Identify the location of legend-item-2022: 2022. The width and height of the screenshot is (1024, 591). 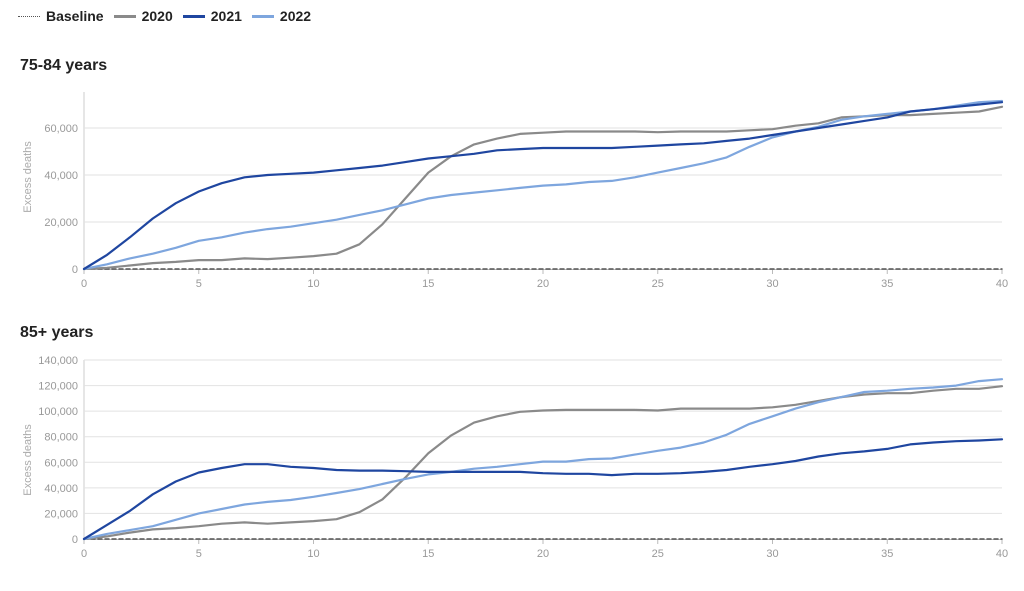
(281, 16).